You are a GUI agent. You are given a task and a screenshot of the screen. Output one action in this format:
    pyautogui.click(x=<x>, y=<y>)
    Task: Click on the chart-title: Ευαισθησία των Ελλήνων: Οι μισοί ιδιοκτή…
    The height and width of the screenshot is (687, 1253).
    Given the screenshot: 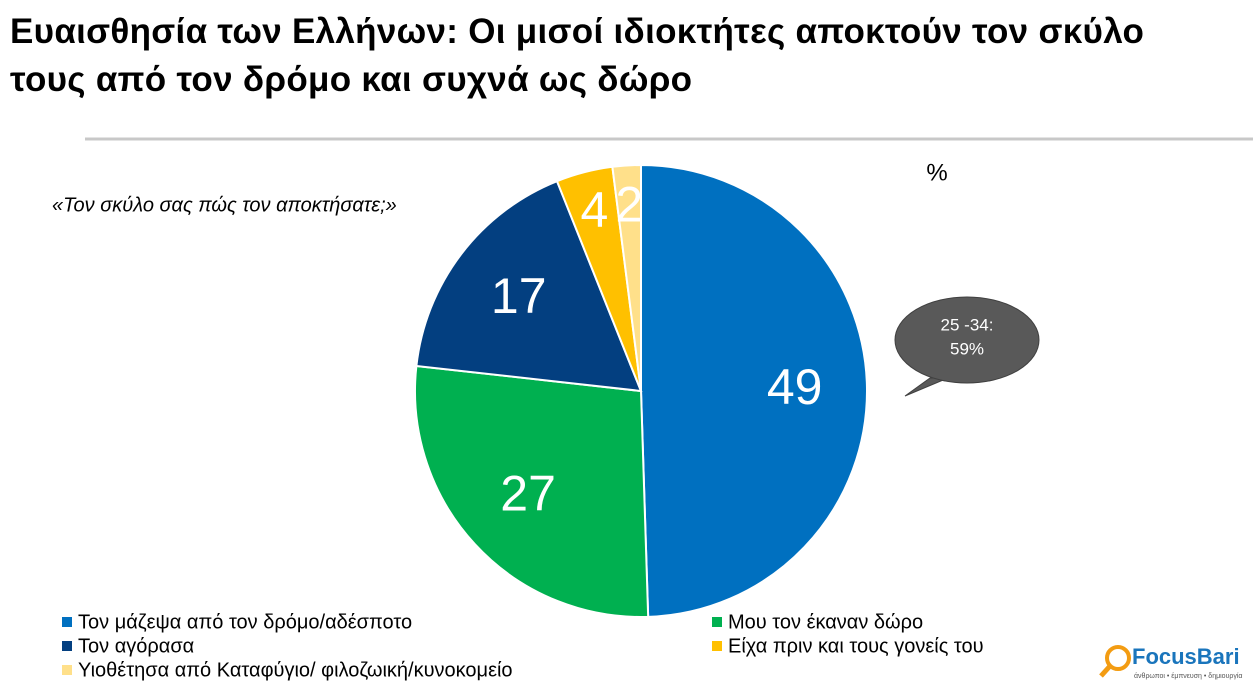 What is the action you would take?
    pyautogui.click(x=577, y=55)
    